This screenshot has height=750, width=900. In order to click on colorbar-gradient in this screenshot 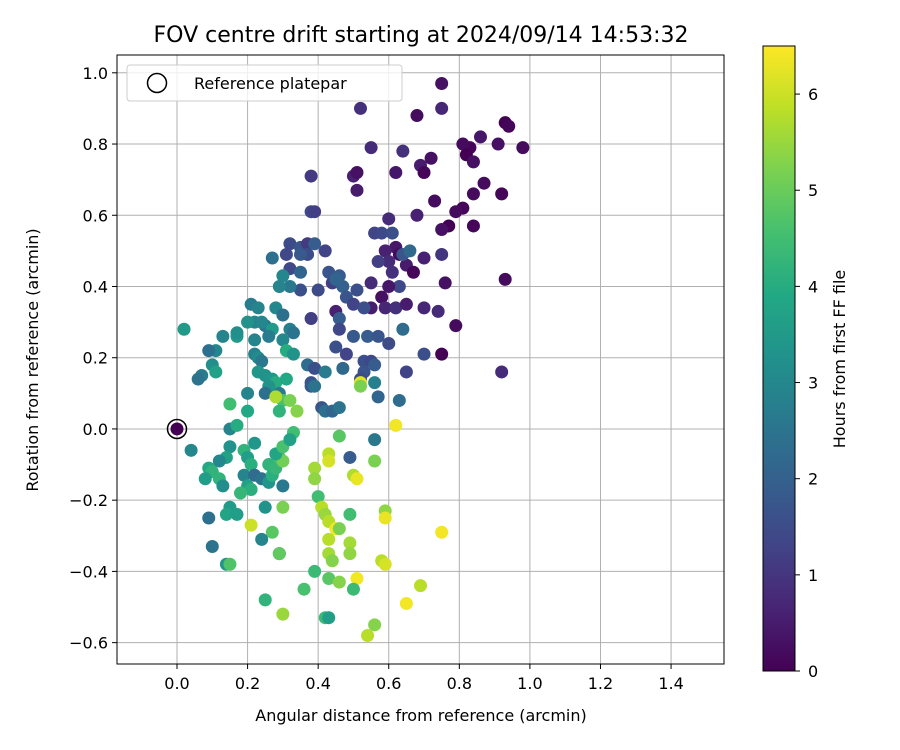, I will do `click(779, 358)`.